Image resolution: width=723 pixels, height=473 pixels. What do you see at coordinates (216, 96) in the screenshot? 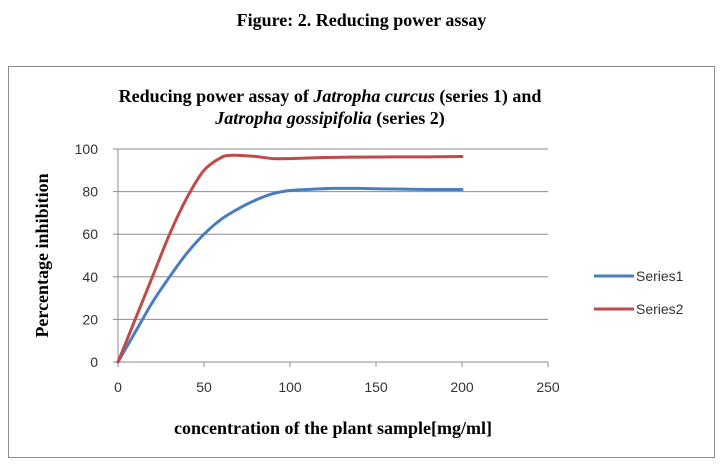
I see `chart-title-part: Reducing power assay of` at bounding box center [216, 96].